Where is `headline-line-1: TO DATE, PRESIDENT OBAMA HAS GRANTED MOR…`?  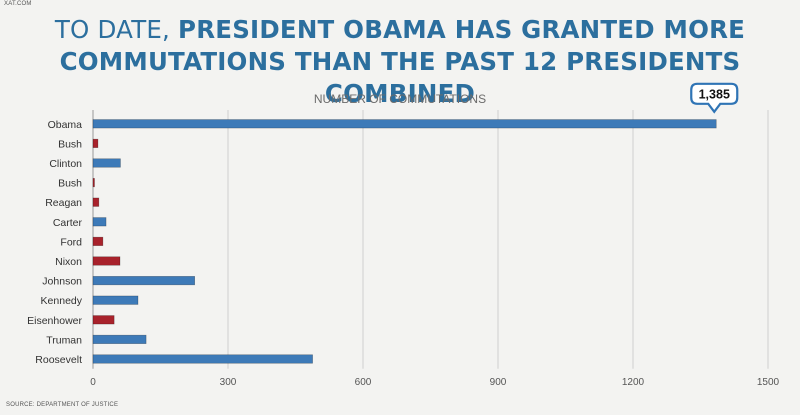
headline-line-1: TO DATE, PRESIDENT OBAMA HAS GRANTED MOR… is located at coordinates (400, 30).